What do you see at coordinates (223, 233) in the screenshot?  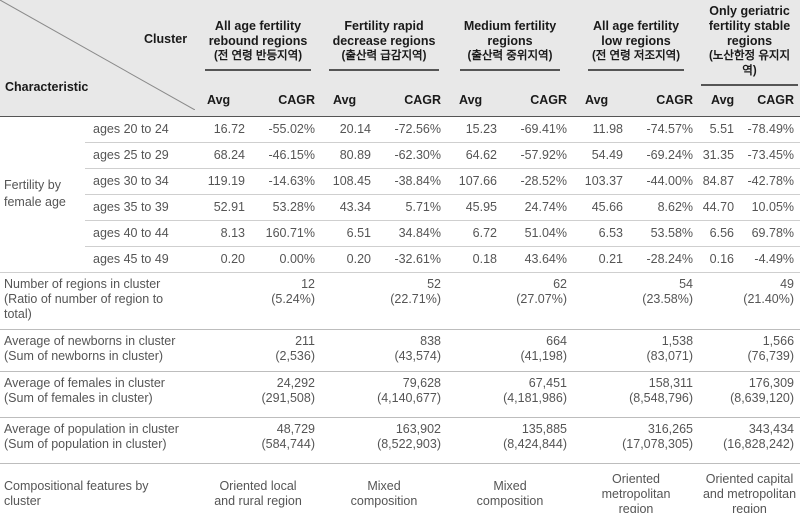 I see `avg-value: 8.13` at bounding box center [223, 233].